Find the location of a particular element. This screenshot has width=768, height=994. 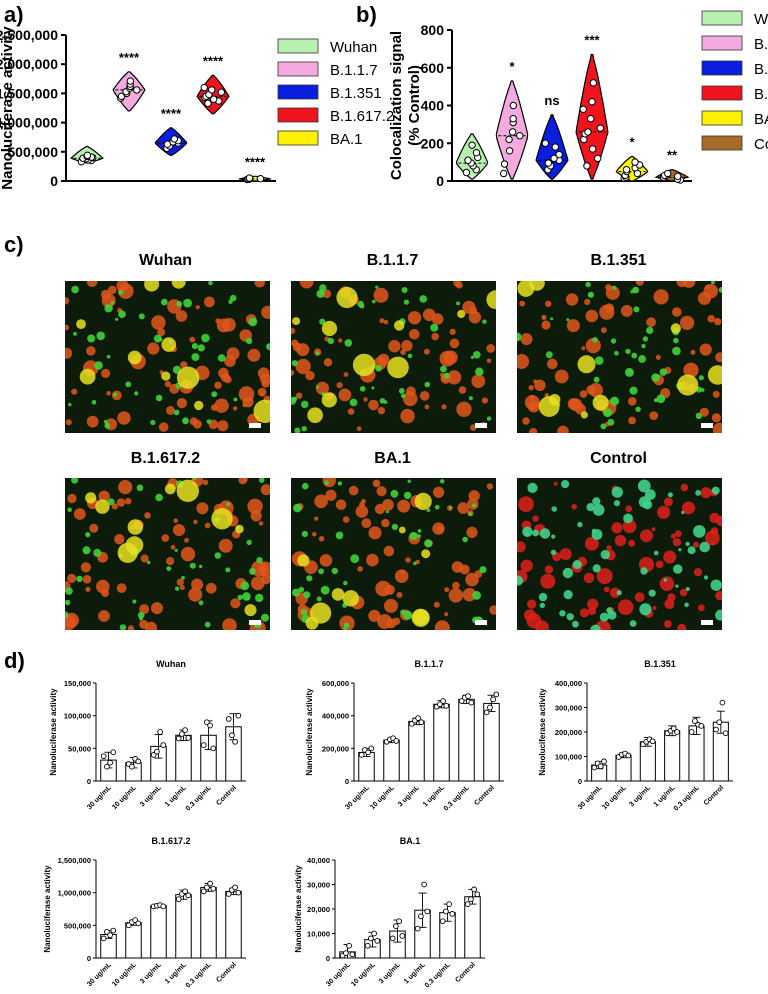

violin-wuhan is located at coordinates (472, 156).